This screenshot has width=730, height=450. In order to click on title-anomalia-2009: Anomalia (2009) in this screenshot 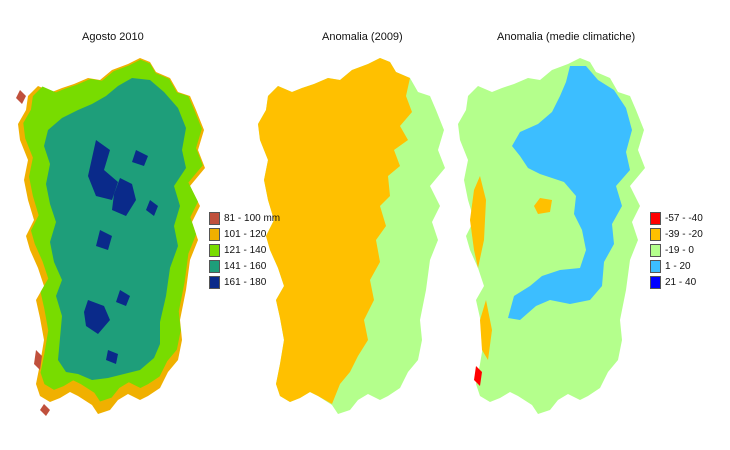, I will do `click(362, 37)`.